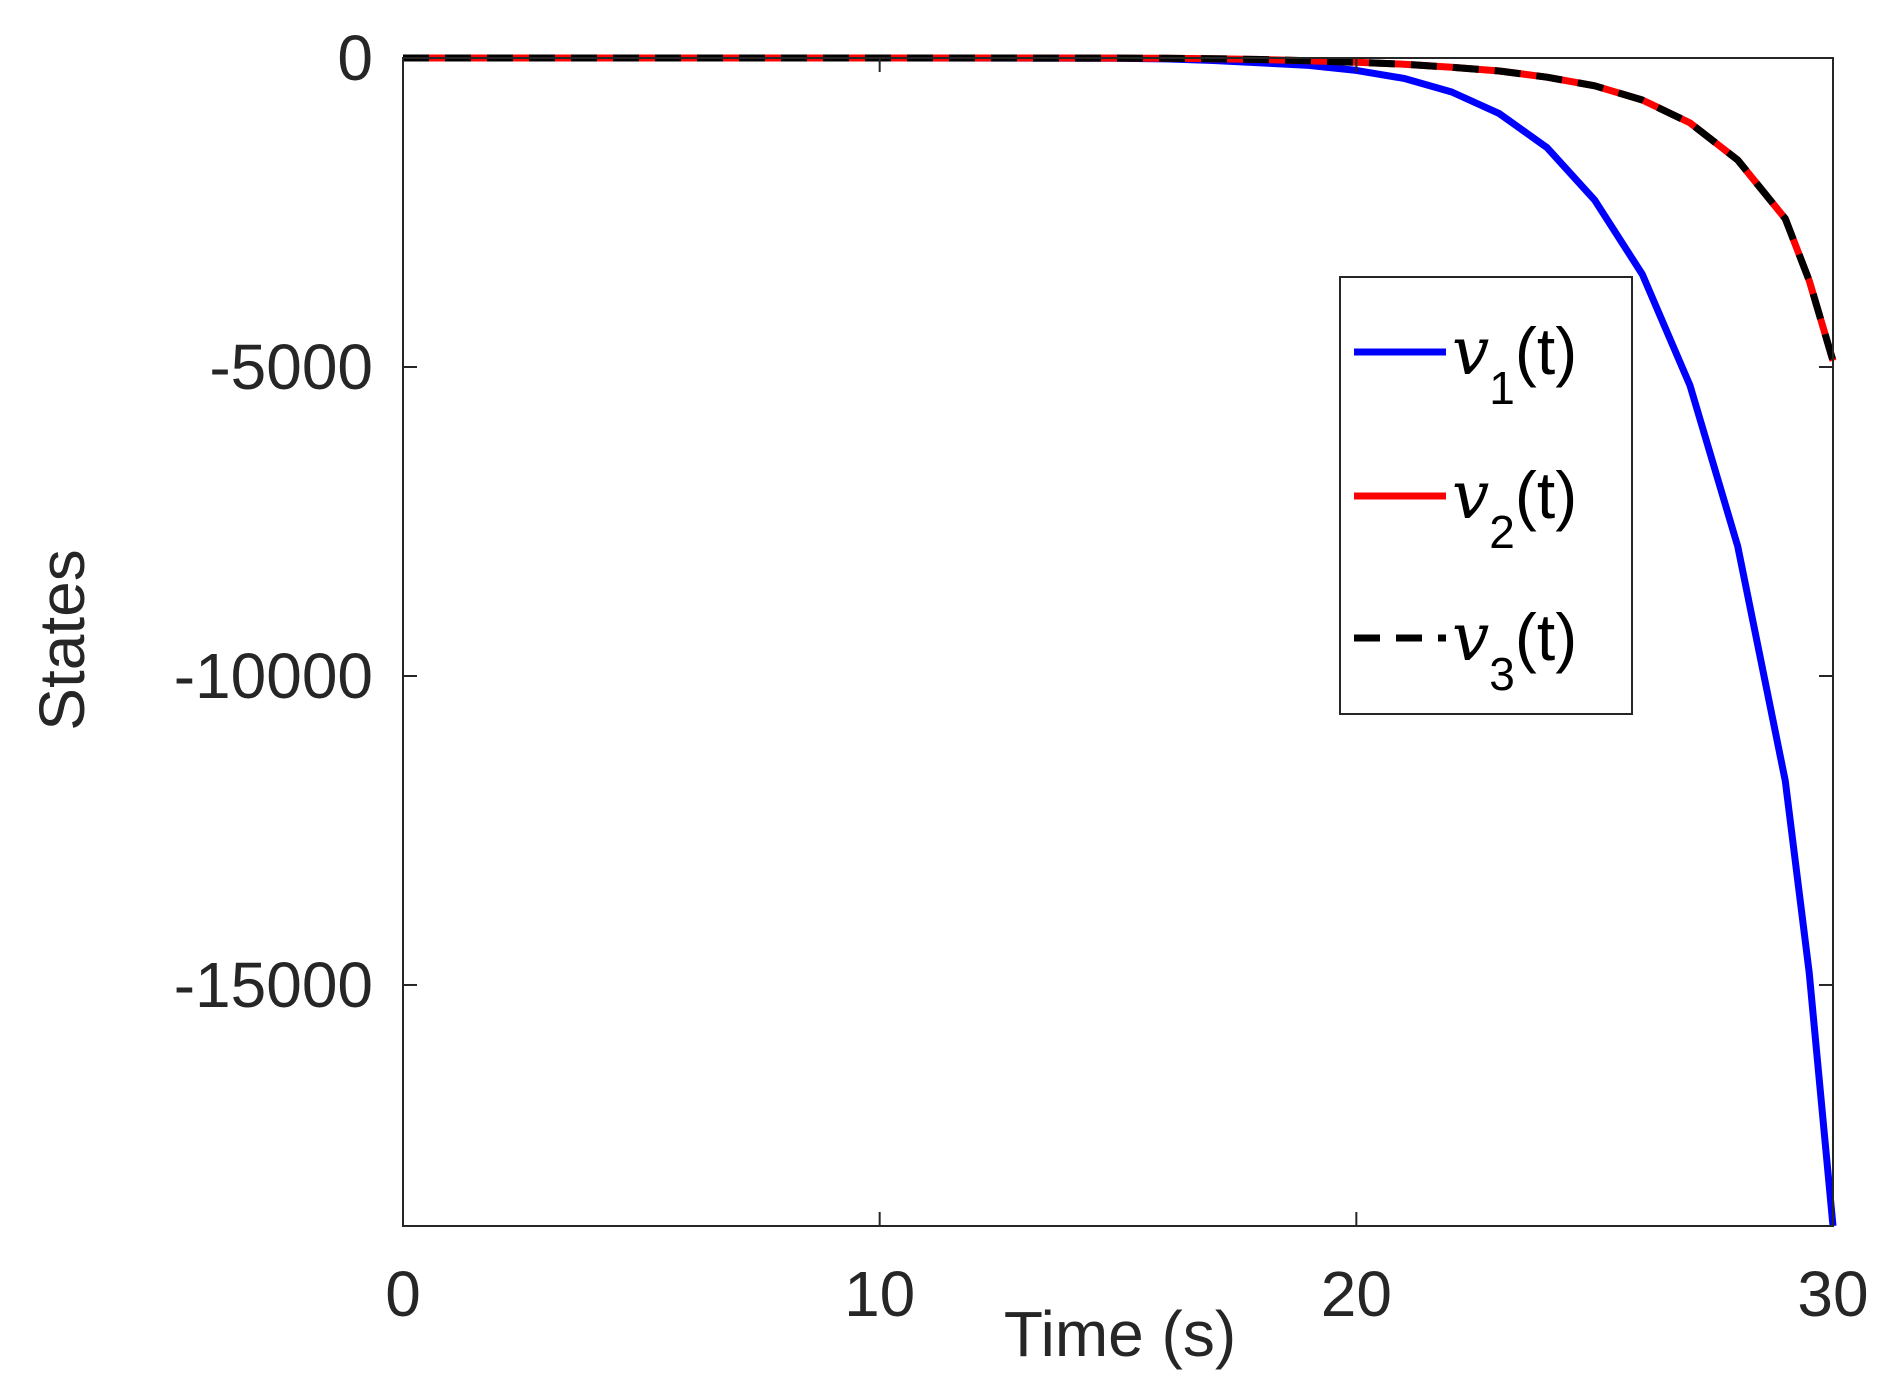  Describe the element at coordinates (879, 1294) in the screenshot. I see `x-tick-label: 10` at that location.